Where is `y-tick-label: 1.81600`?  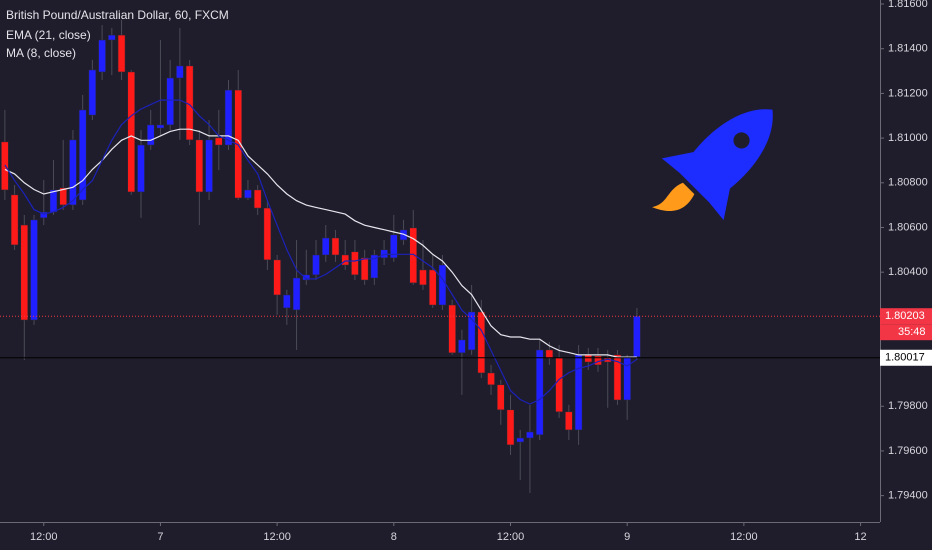 y-tick-label: 1.81600 is located at coordinates (908, 5).